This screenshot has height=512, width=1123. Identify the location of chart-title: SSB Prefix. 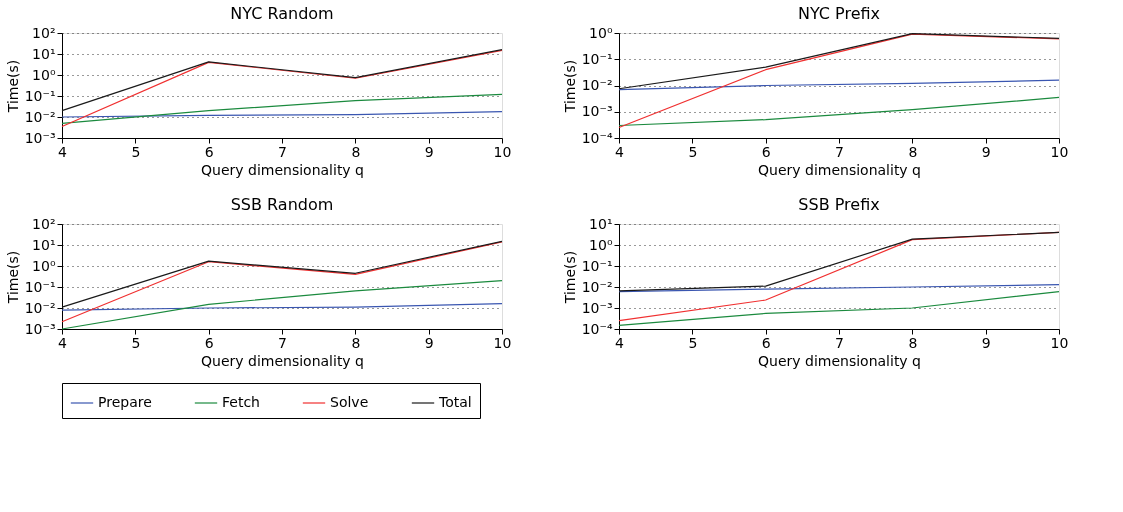
(839, 204).